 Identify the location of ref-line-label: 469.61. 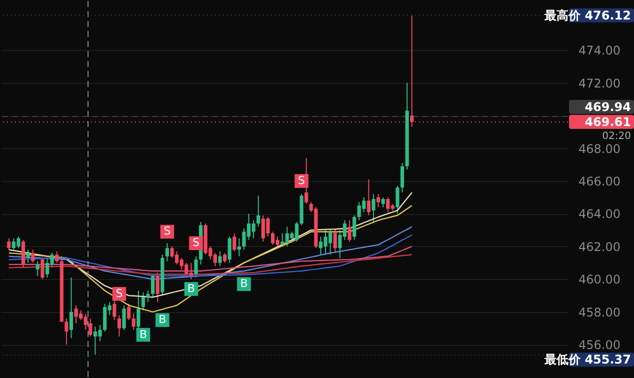
(607, 121).